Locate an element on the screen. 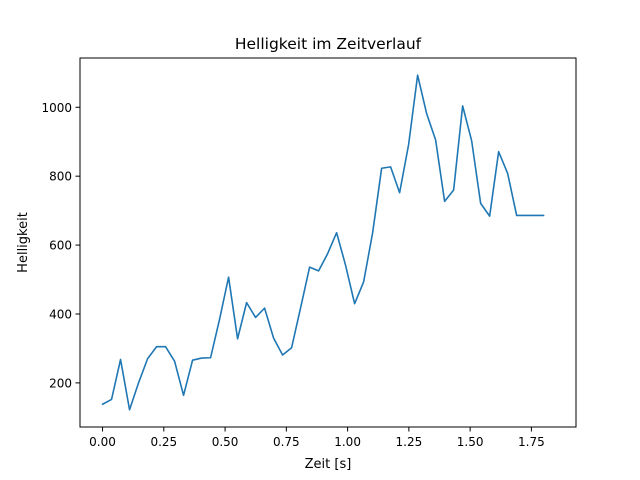 The height and width of the screenshot is (480, 640). x-tick-label: 0.25 is located at coordinates (163, 442).